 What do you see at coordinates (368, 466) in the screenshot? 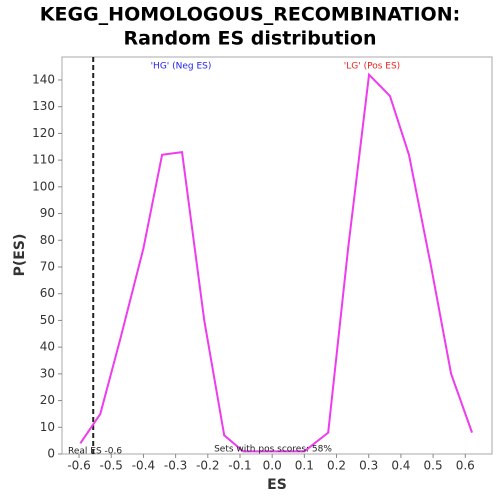
I see `x-tick-label: 0.3` at bounding box center [368, 466].